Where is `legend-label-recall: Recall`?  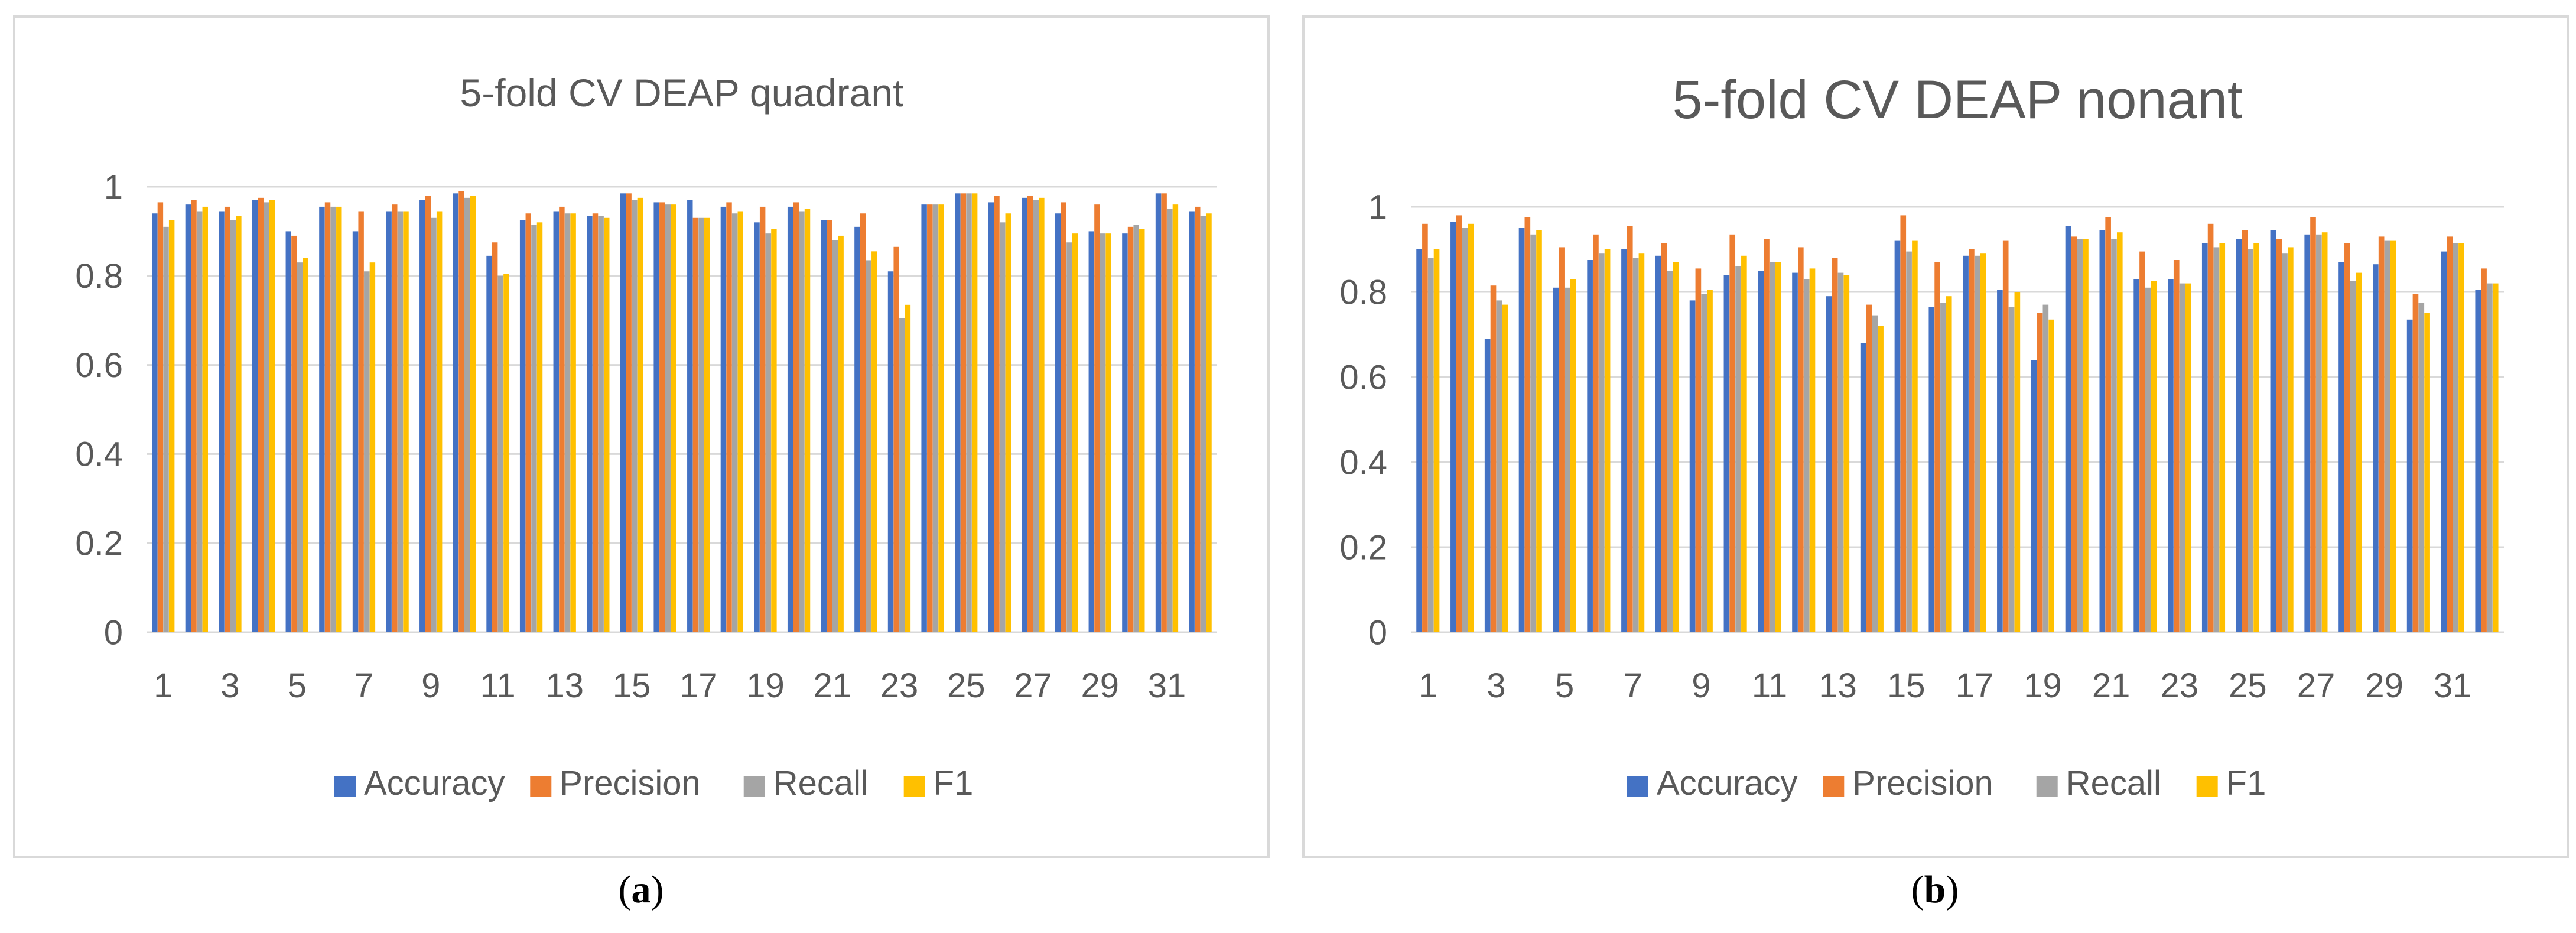
legend-label-recall: Recall is located at coordinates (2114, 783).